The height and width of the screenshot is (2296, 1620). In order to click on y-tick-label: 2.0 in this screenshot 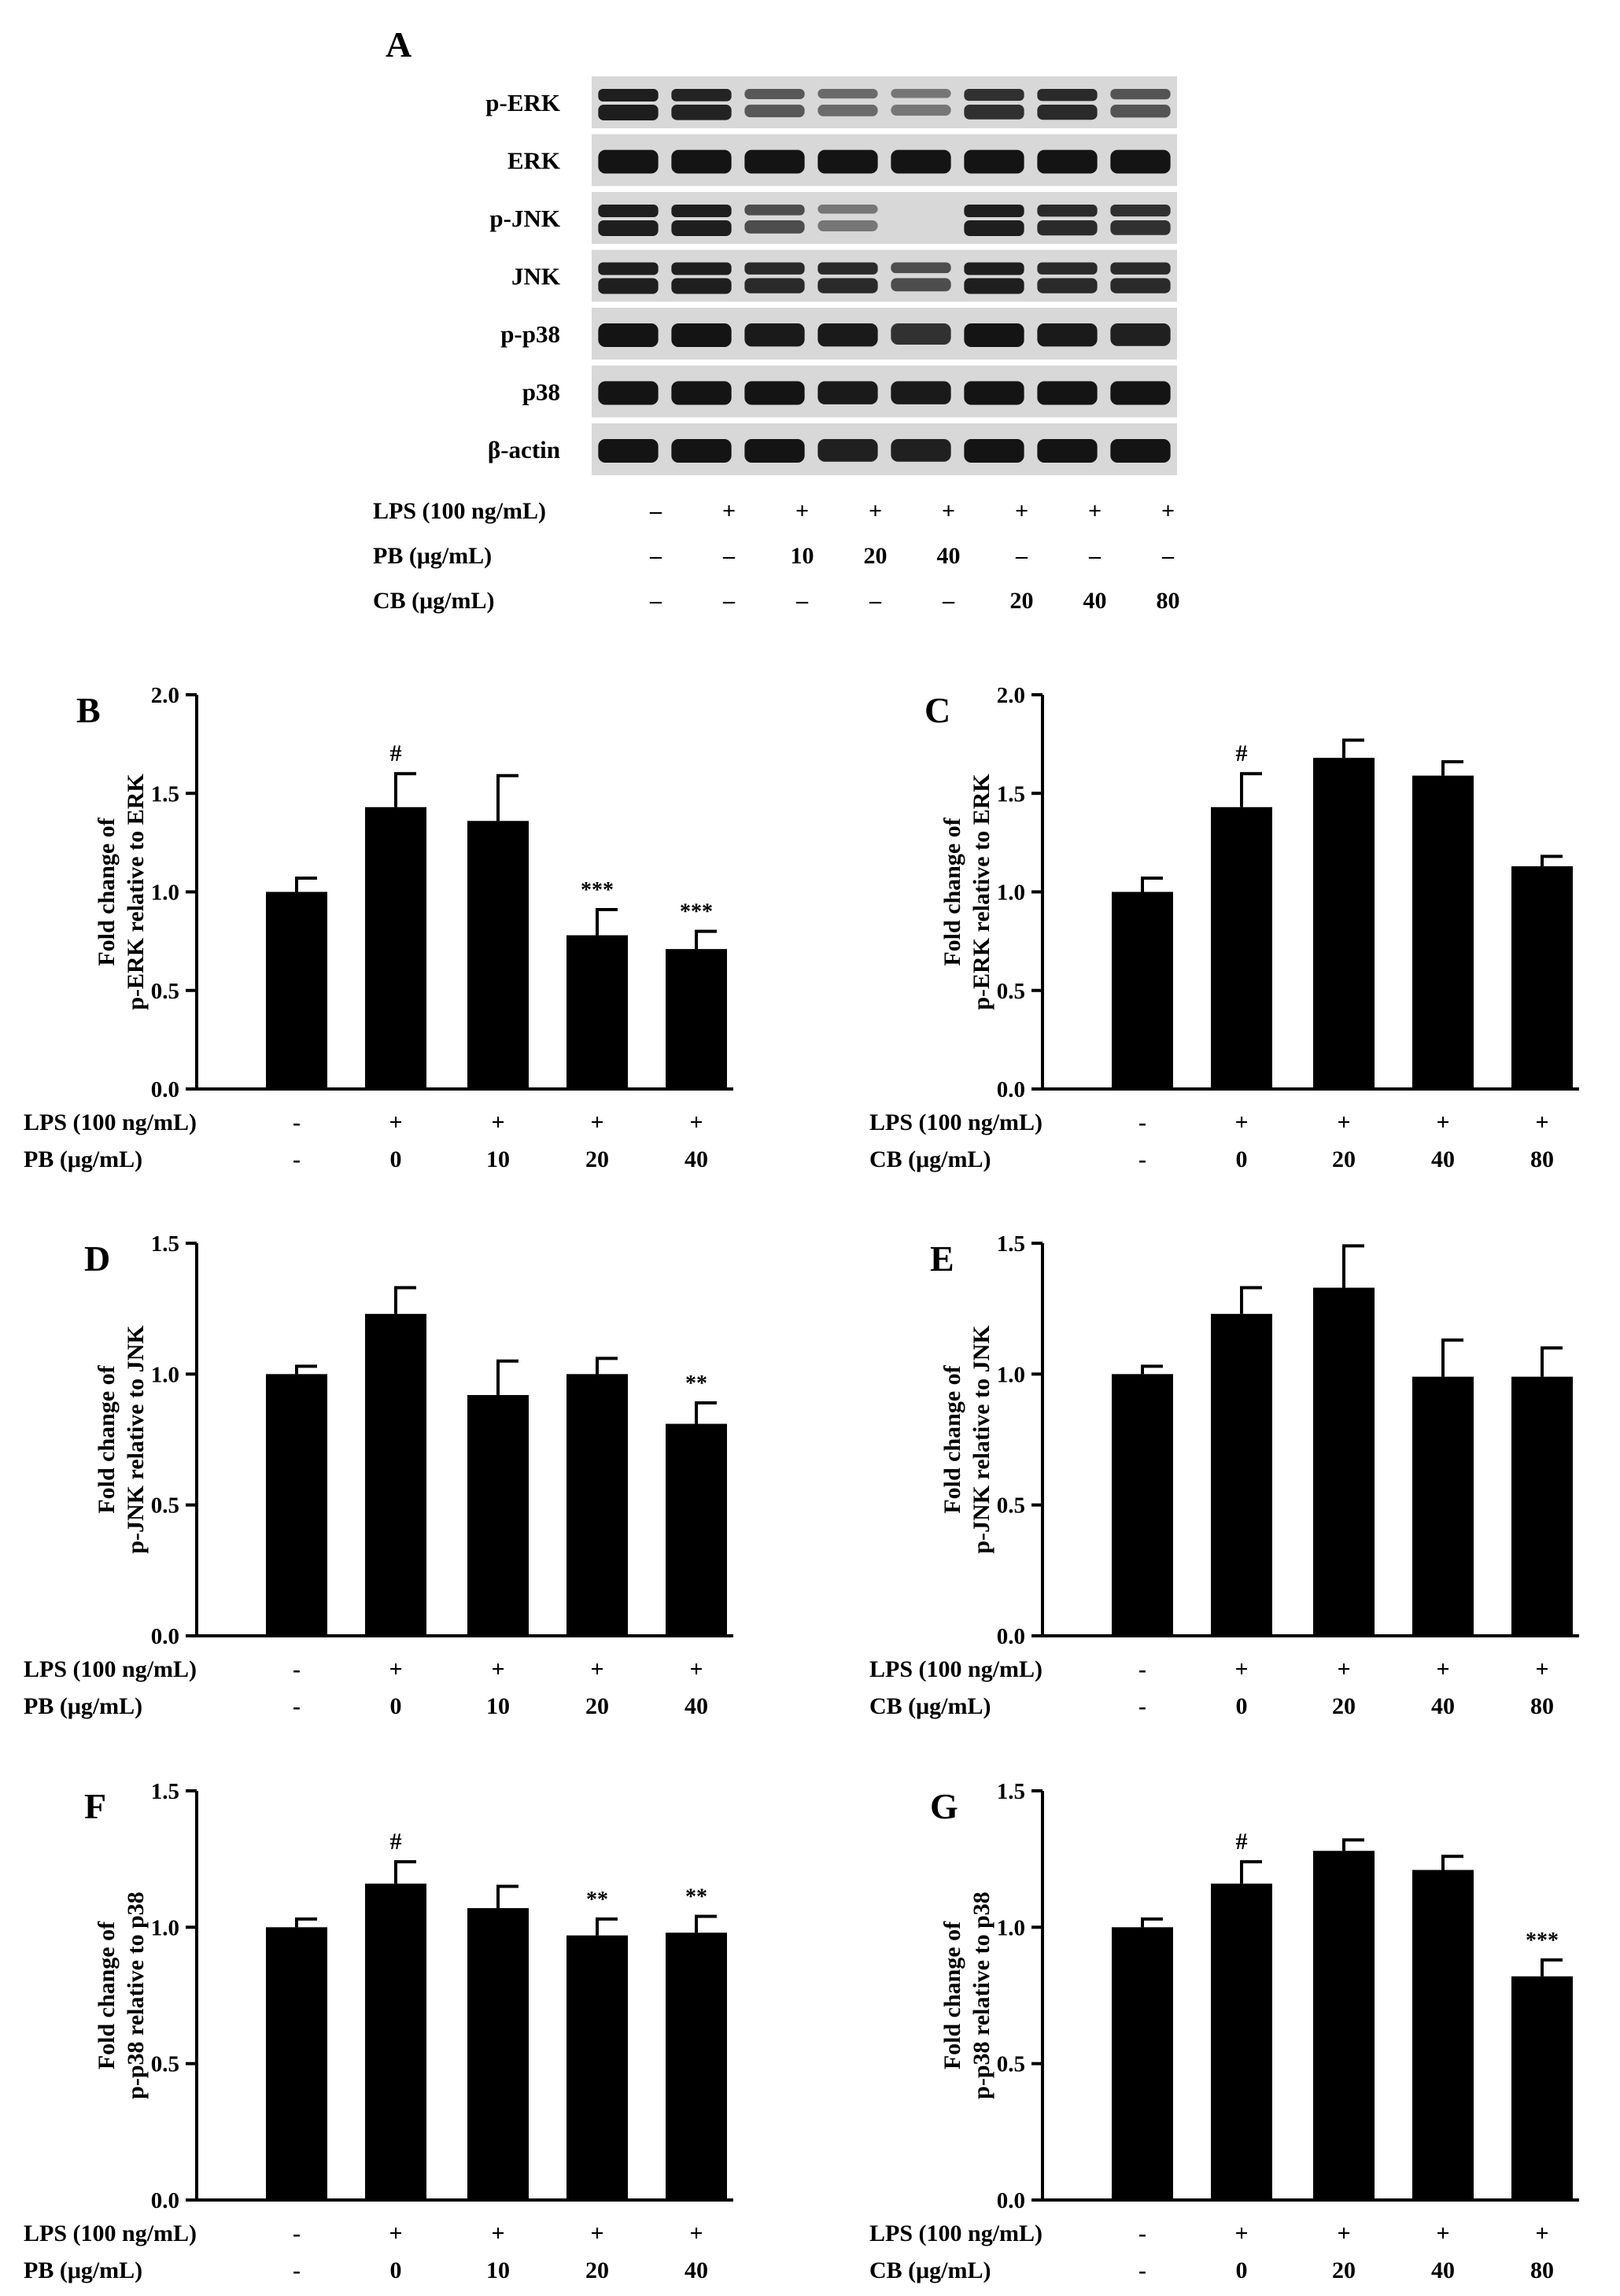, I will do `click(165, 695)`.